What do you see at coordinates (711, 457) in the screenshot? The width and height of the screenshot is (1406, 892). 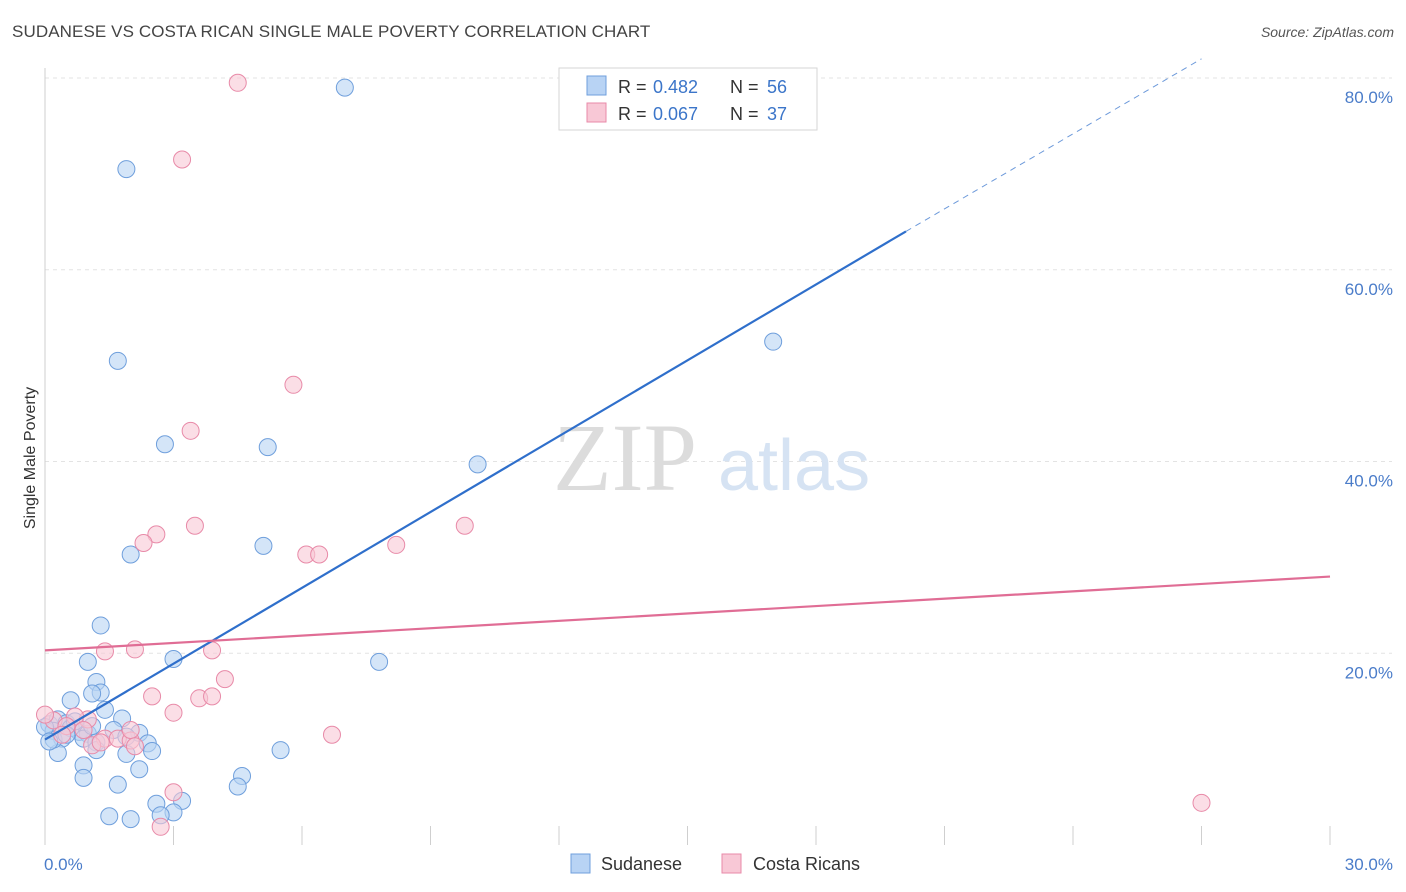 I see `watermark: ZIP atlas` at bounding box center [711, 457].